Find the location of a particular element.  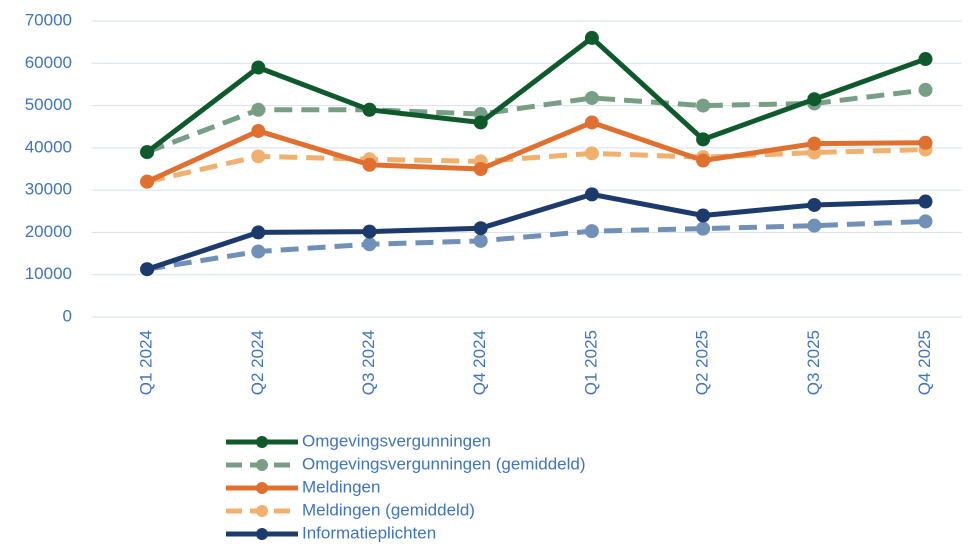

y-tick-label: 70000 is located at coordinates (48, 19).